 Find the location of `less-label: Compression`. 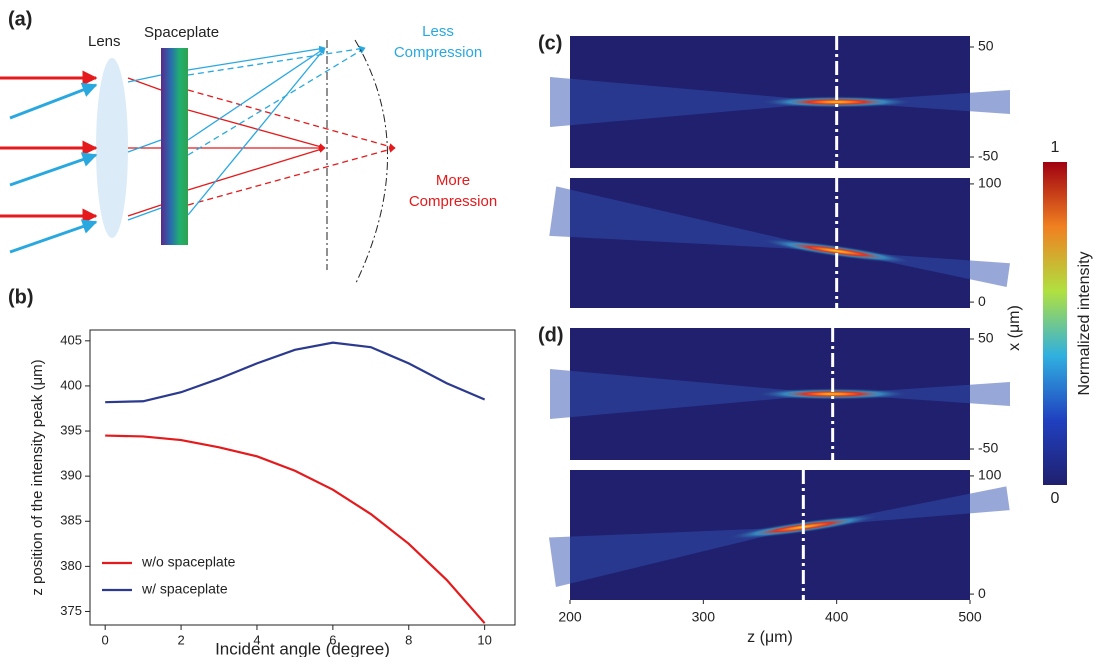

less-label: Compression is located at coordinates (438, 52).